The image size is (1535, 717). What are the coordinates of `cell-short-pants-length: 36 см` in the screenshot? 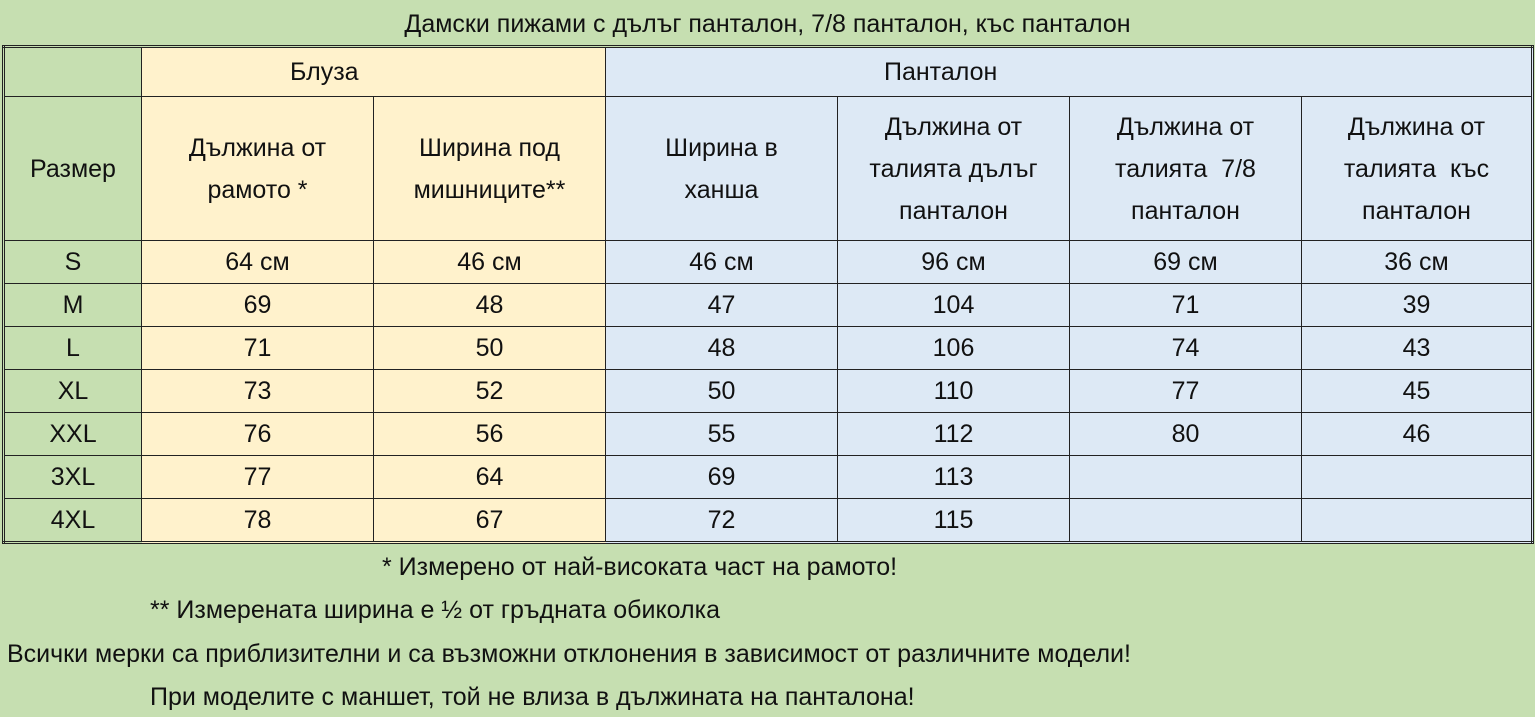 It's located at (1417, 262).